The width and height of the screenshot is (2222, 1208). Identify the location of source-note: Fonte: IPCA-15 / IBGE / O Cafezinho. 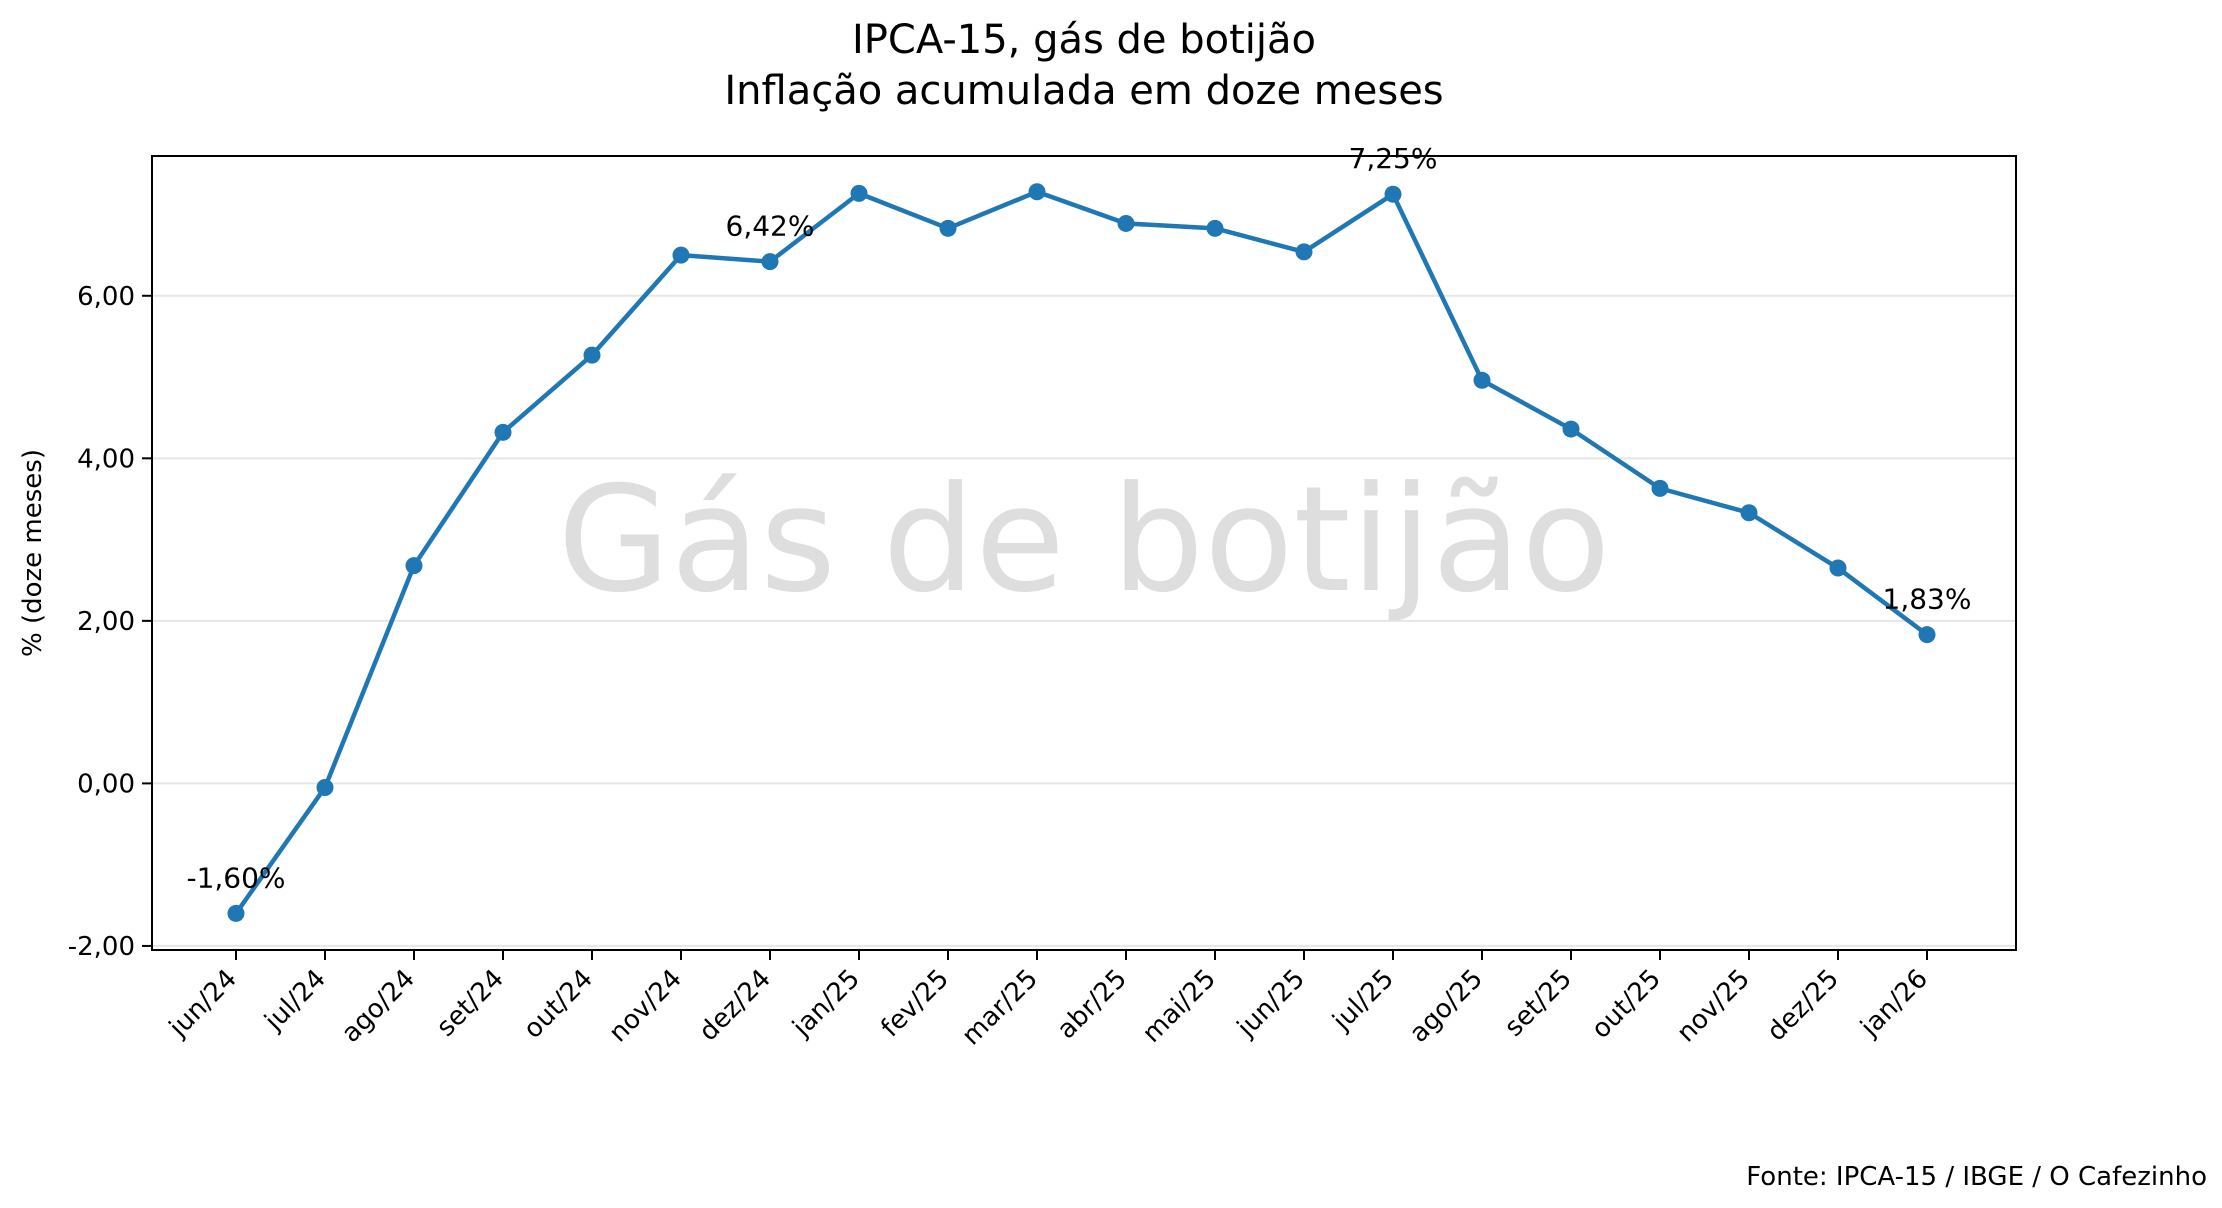
(1976, 1177).